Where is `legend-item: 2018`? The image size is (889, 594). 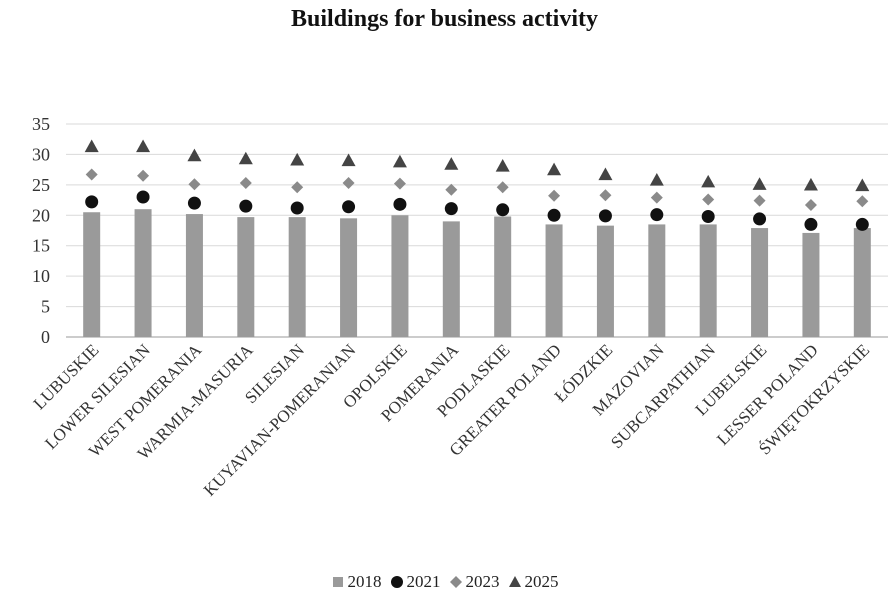
legend-item: 2018 is located at coordinates (356, 581).